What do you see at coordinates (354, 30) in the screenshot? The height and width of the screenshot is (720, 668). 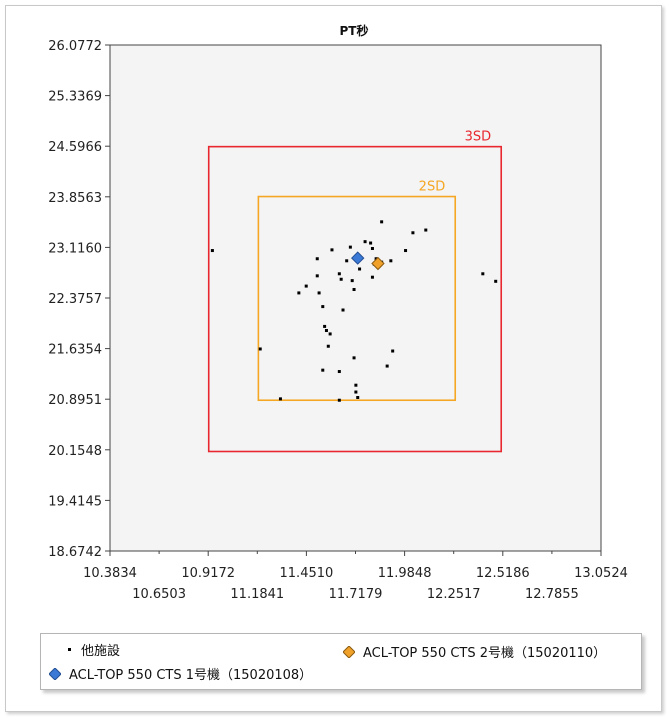 I see `chart-title: PT秒` at bounding box center [354, 30].